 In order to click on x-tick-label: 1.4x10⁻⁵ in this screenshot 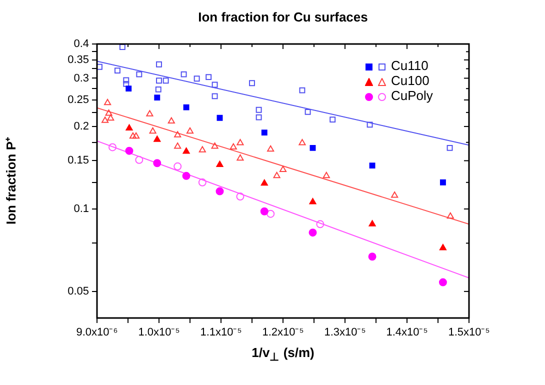, I will do `click(407, 332)`.